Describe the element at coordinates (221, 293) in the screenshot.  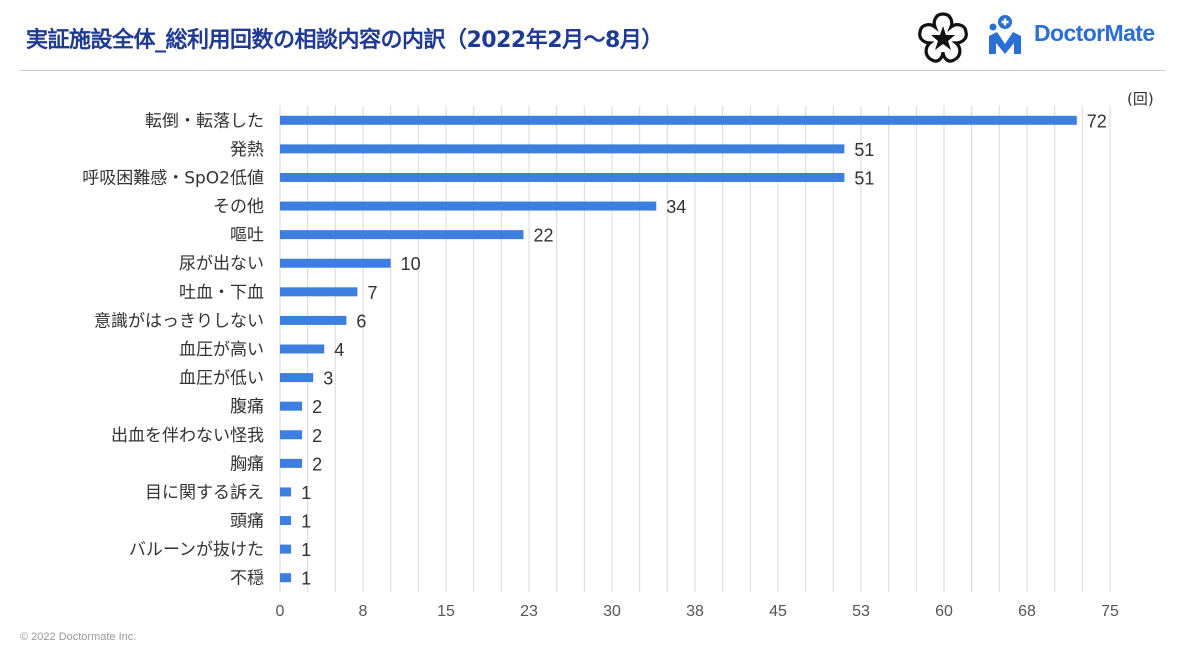
I see `category-label: 吐血・下血` at that location.